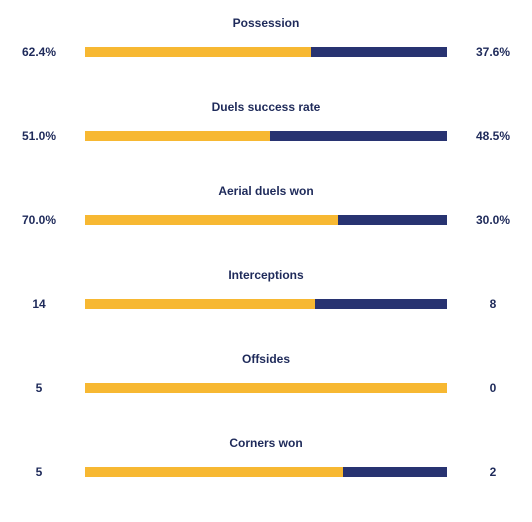 This screenshot has width=532, height=522. I want to click on away-value: 48.5%, so click(493, 136).